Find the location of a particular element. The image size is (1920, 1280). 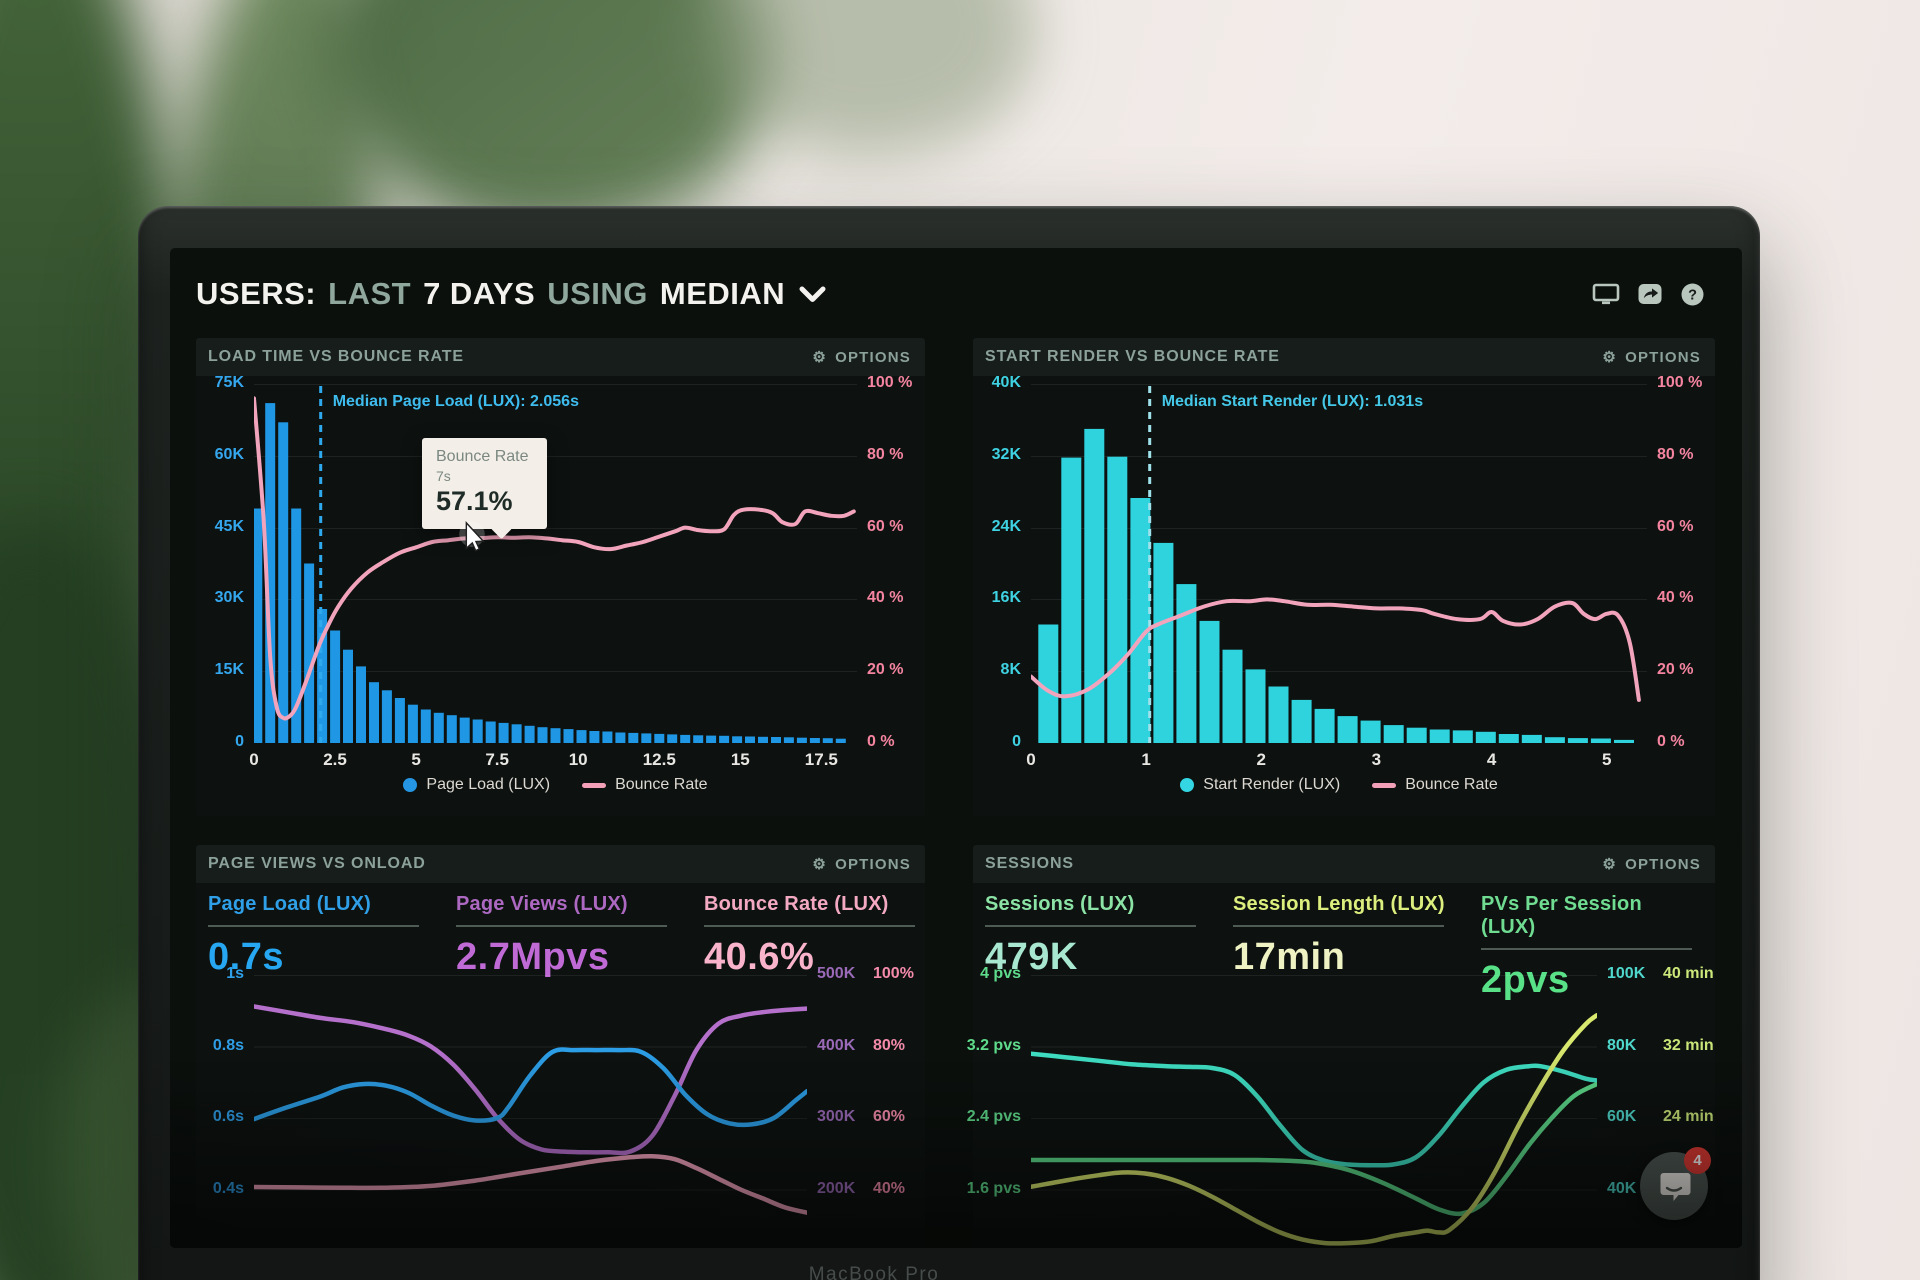

metric: Page Views (LUX) 2.7Mpvs is located at coordinates (566, 935).